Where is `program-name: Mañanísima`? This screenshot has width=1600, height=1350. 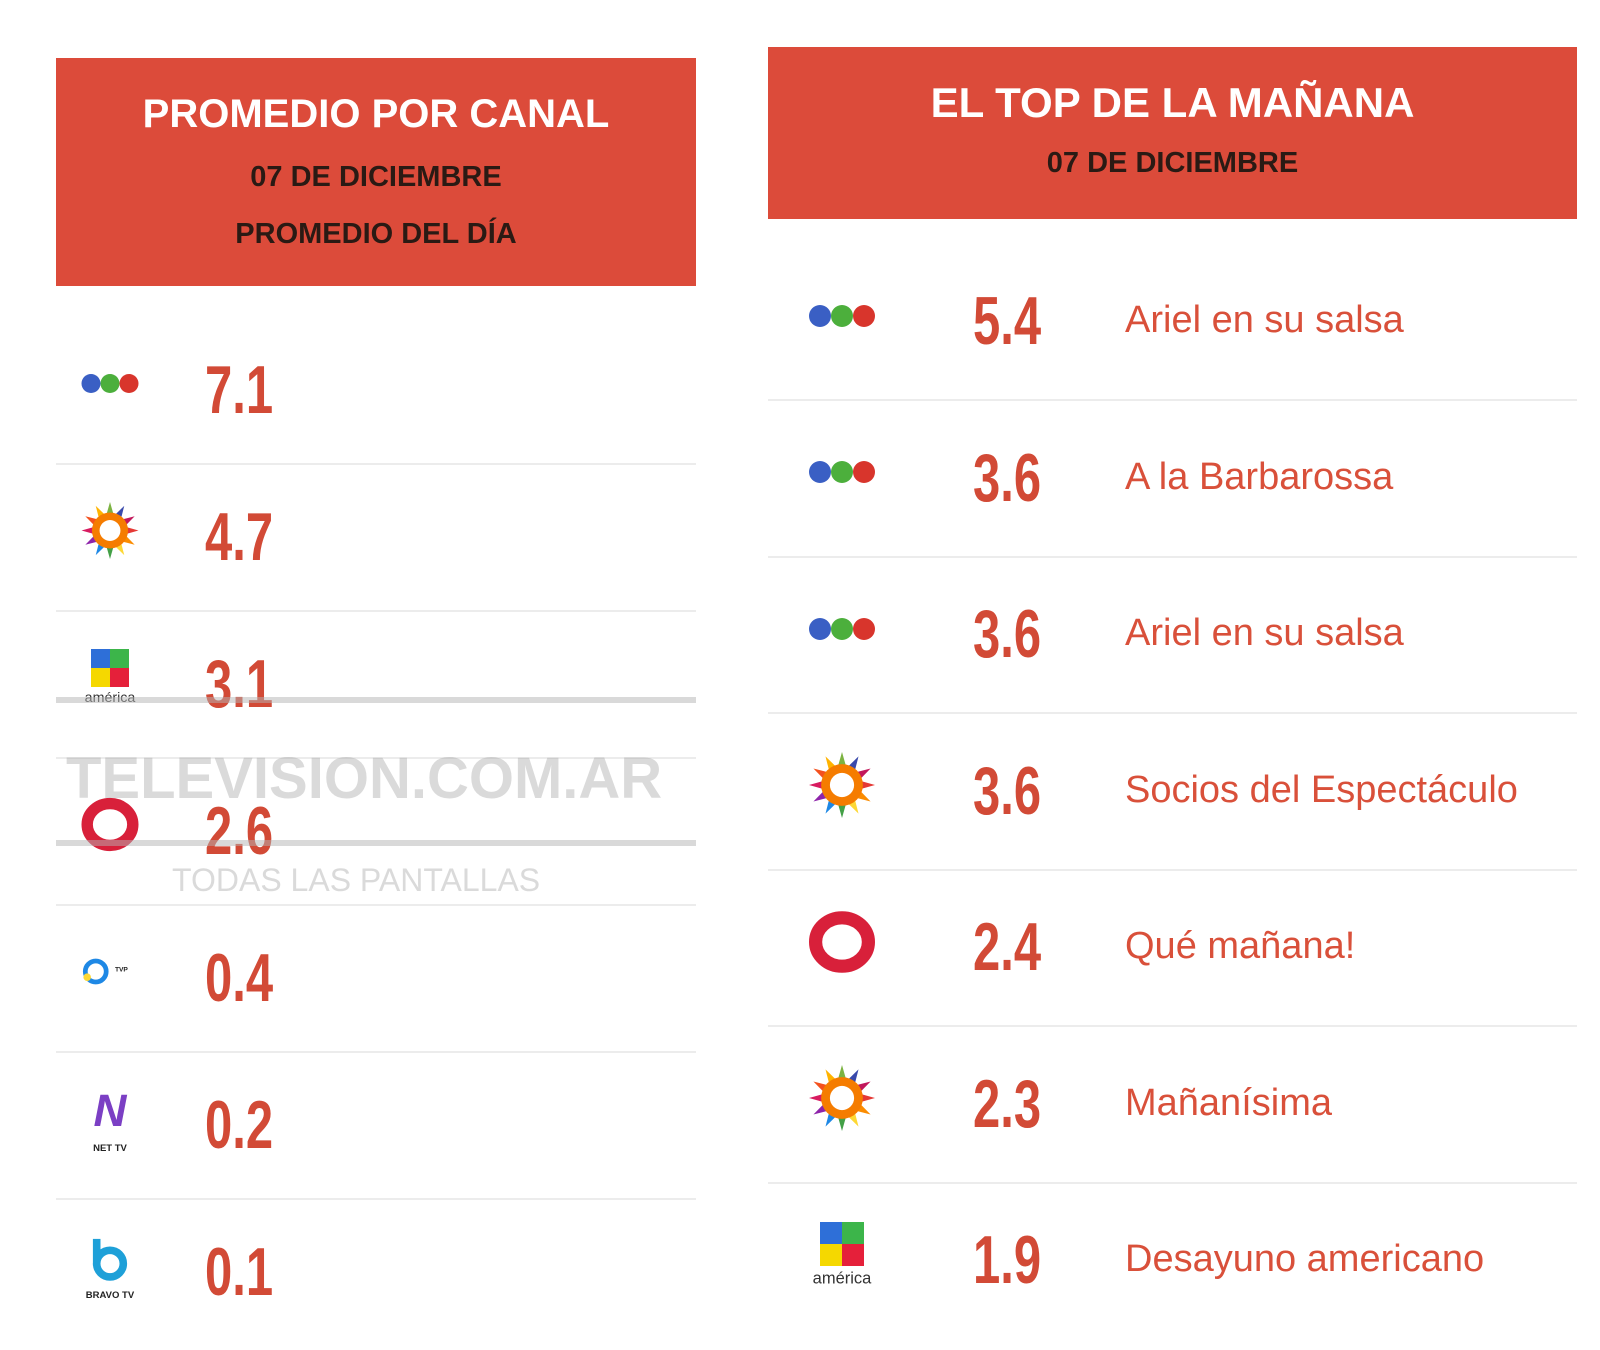 program-name: Mañanísima is located at coordinates (1228, 1102).